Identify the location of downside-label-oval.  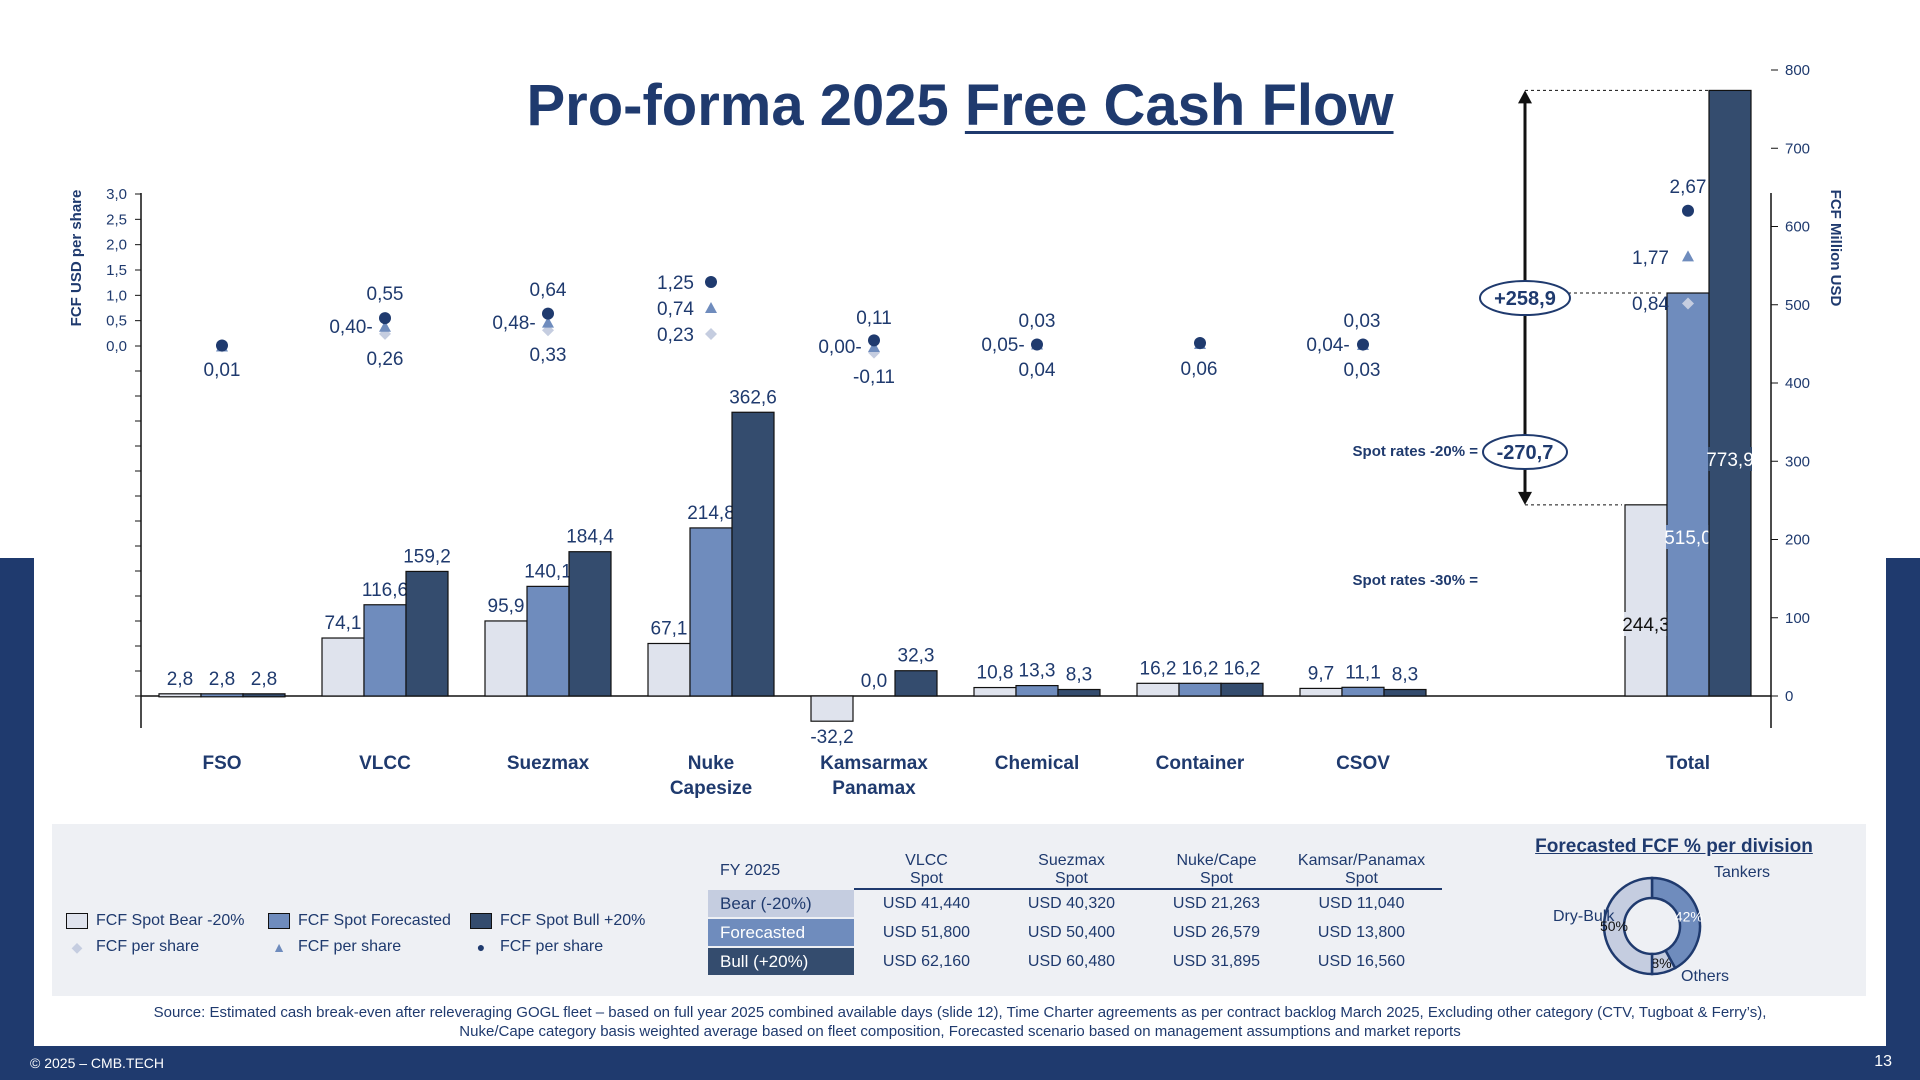
(1525, 452).